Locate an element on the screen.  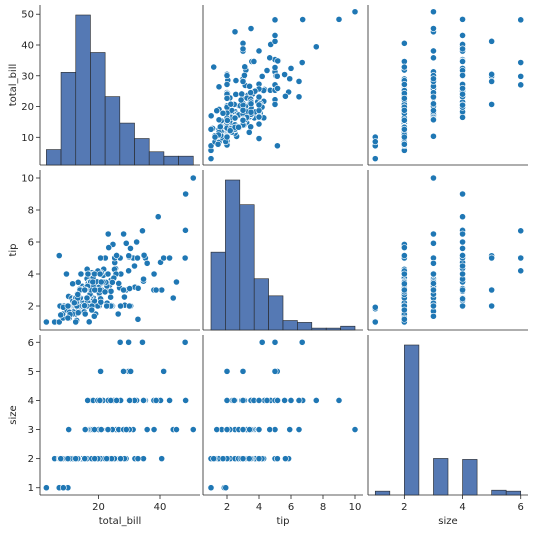
panel-total_bill-vs-tip is located at coordinates (283, 85).